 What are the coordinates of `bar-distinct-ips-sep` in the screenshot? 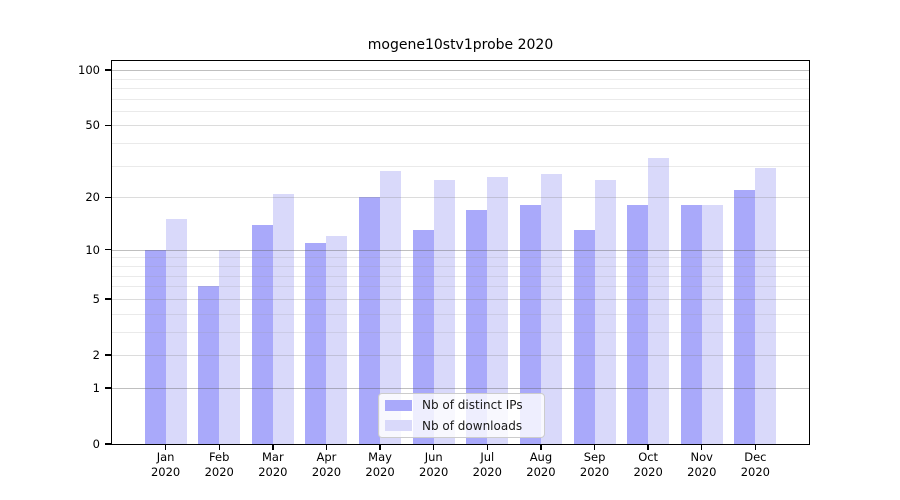 It's located at (584, 337).